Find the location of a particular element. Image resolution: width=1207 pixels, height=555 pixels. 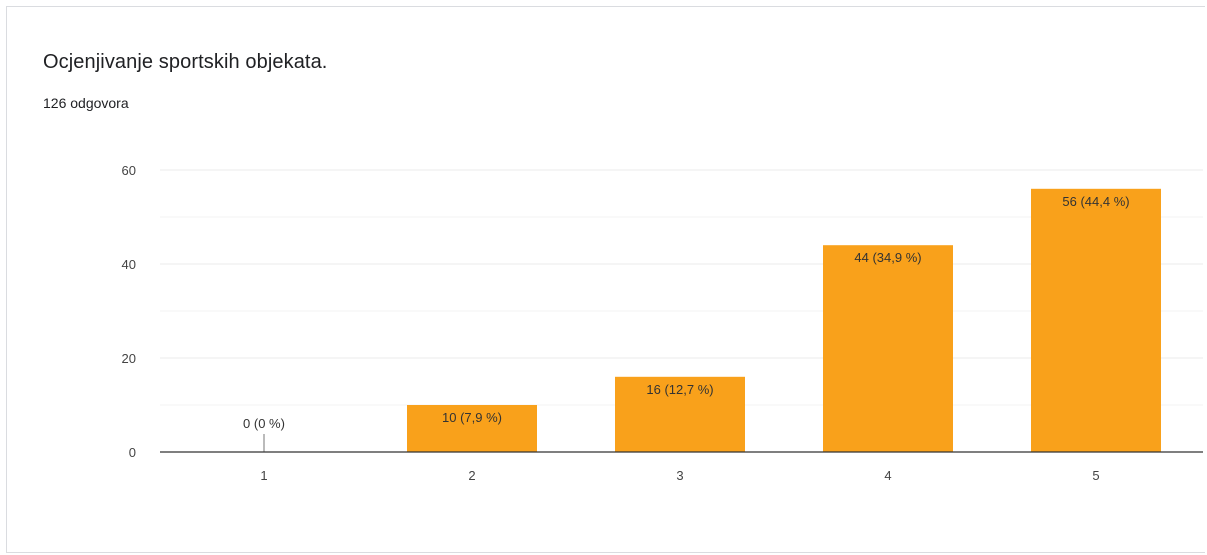

x-tick-label: 3 is located at coordinates (679, 475).